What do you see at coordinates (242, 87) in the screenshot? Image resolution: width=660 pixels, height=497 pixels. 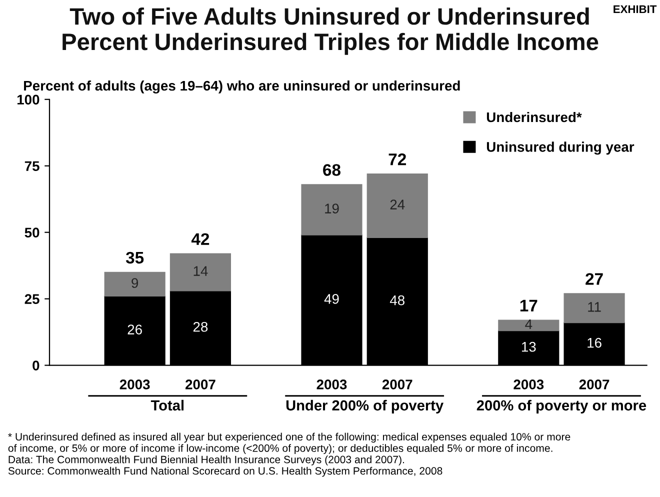 I see `y-axis-title: Percent of adults (ages 19–64) who are uninsured or underinsured` at bounding box center [242, 87].